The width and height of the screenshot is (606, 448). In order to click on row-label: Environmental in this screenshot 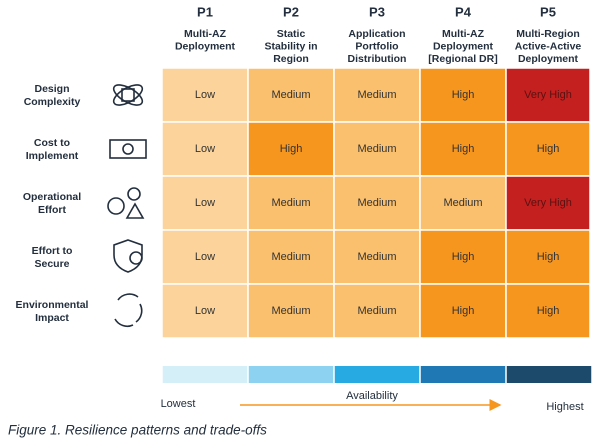, I will do `click(52, 305)`.